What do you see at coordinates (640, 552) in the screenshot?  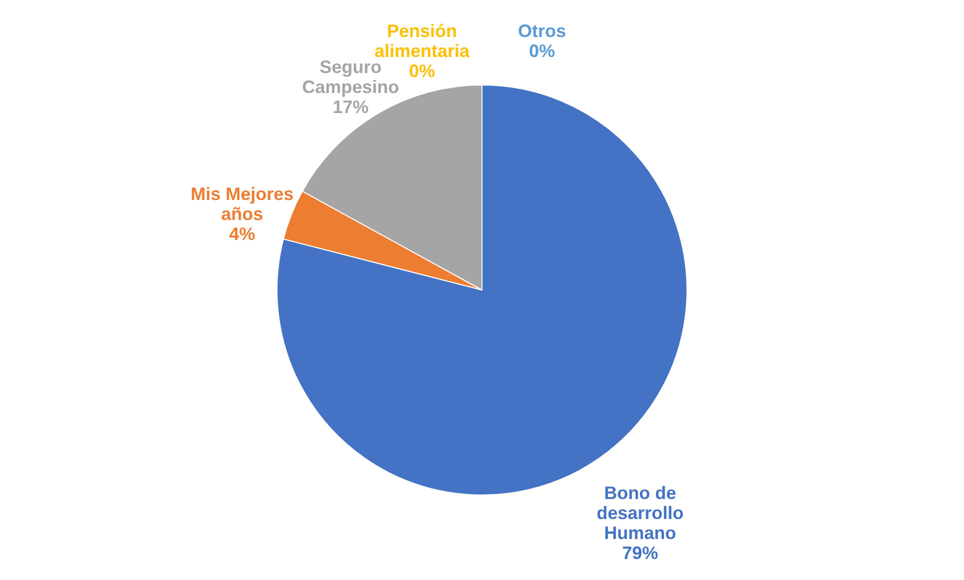 I see `data-label: 79%` at bounding box center [640, 552].